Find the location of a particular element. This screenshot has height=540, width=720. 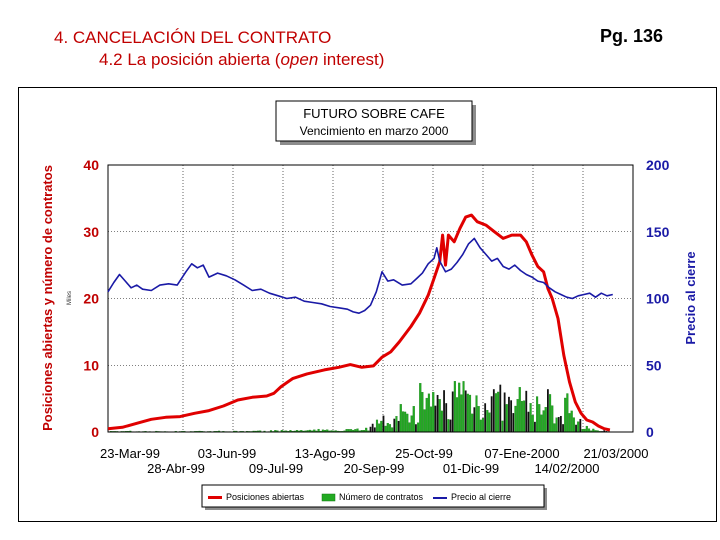

x-tick-label: 03-Jun-99 is located at coordinates (227, 453).